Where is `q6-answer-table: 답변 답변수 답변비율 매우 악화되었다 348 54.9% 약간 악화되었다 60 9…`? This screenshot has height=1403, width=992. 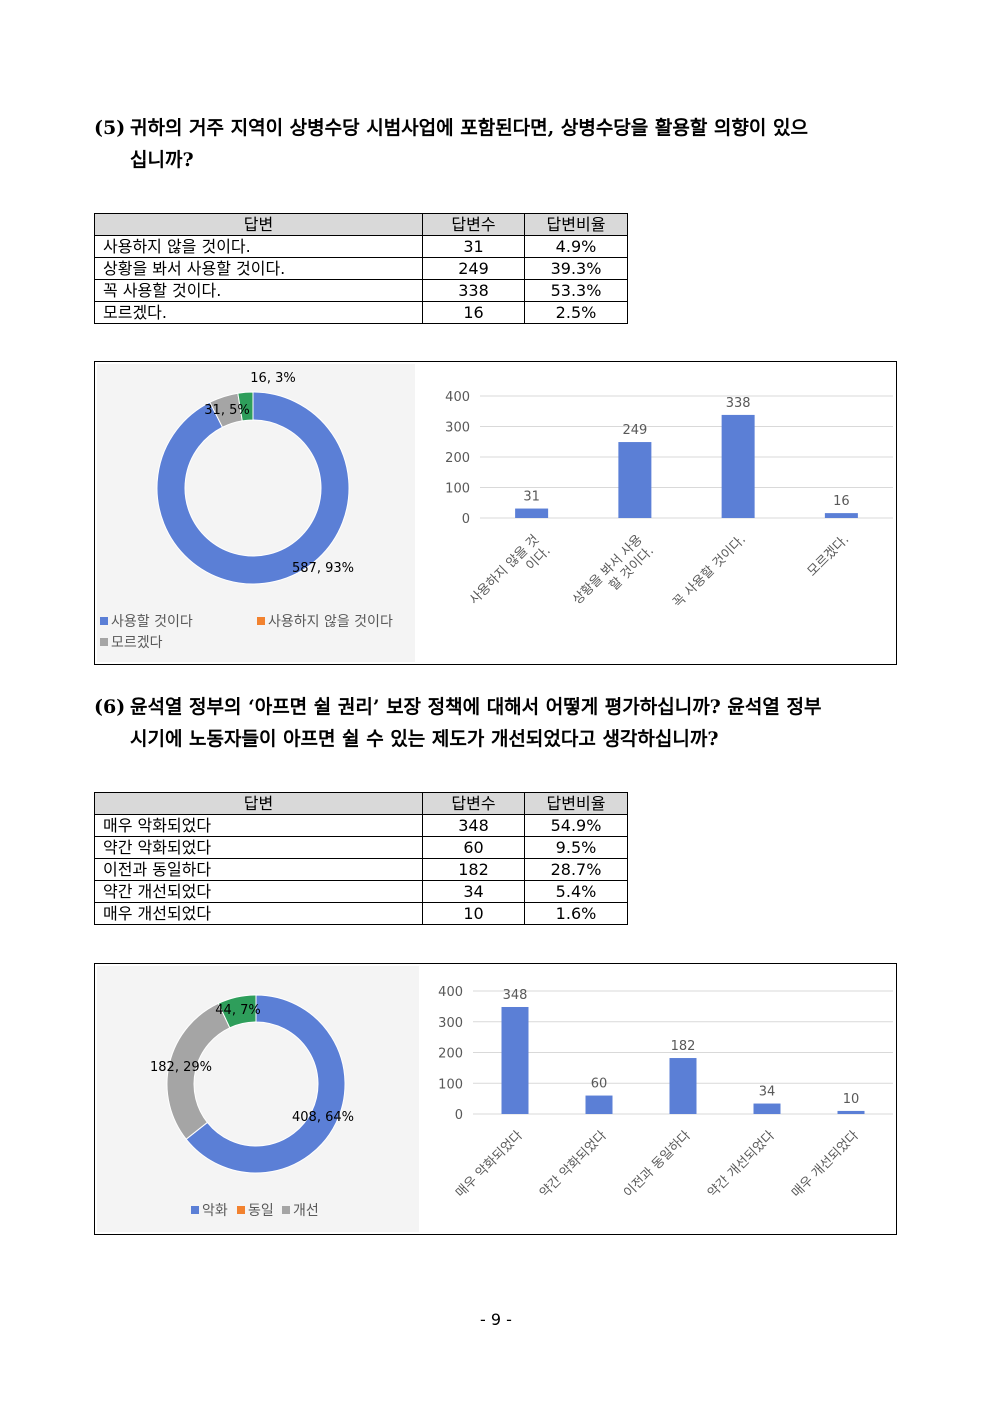
q6-answer-table: 답변 답변수 답변비율 매우 악화되었다 348 54.9% 약간 악화되었다 60 9… is located at coordinates (361, 858).